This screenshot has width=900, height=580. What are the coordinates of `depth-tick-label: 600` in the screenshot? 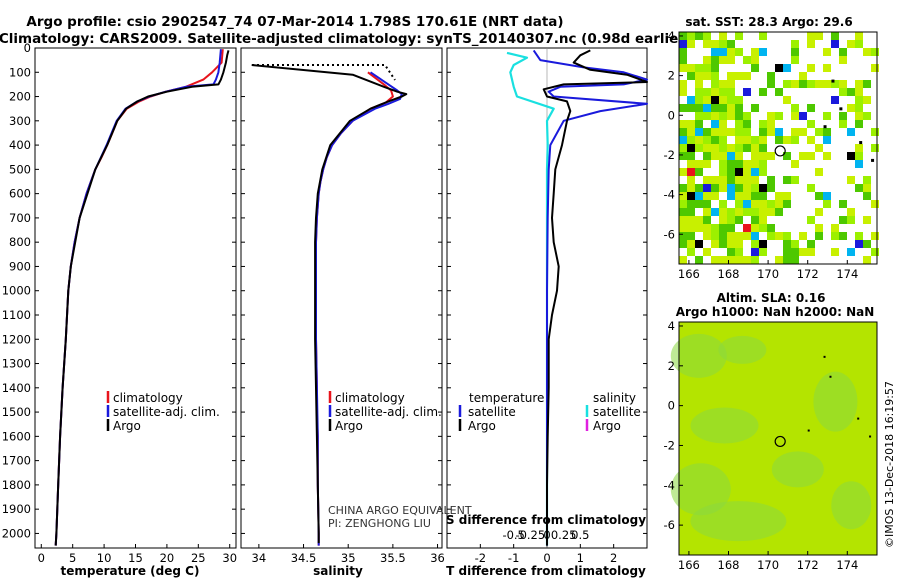 It's located at (20, 194).